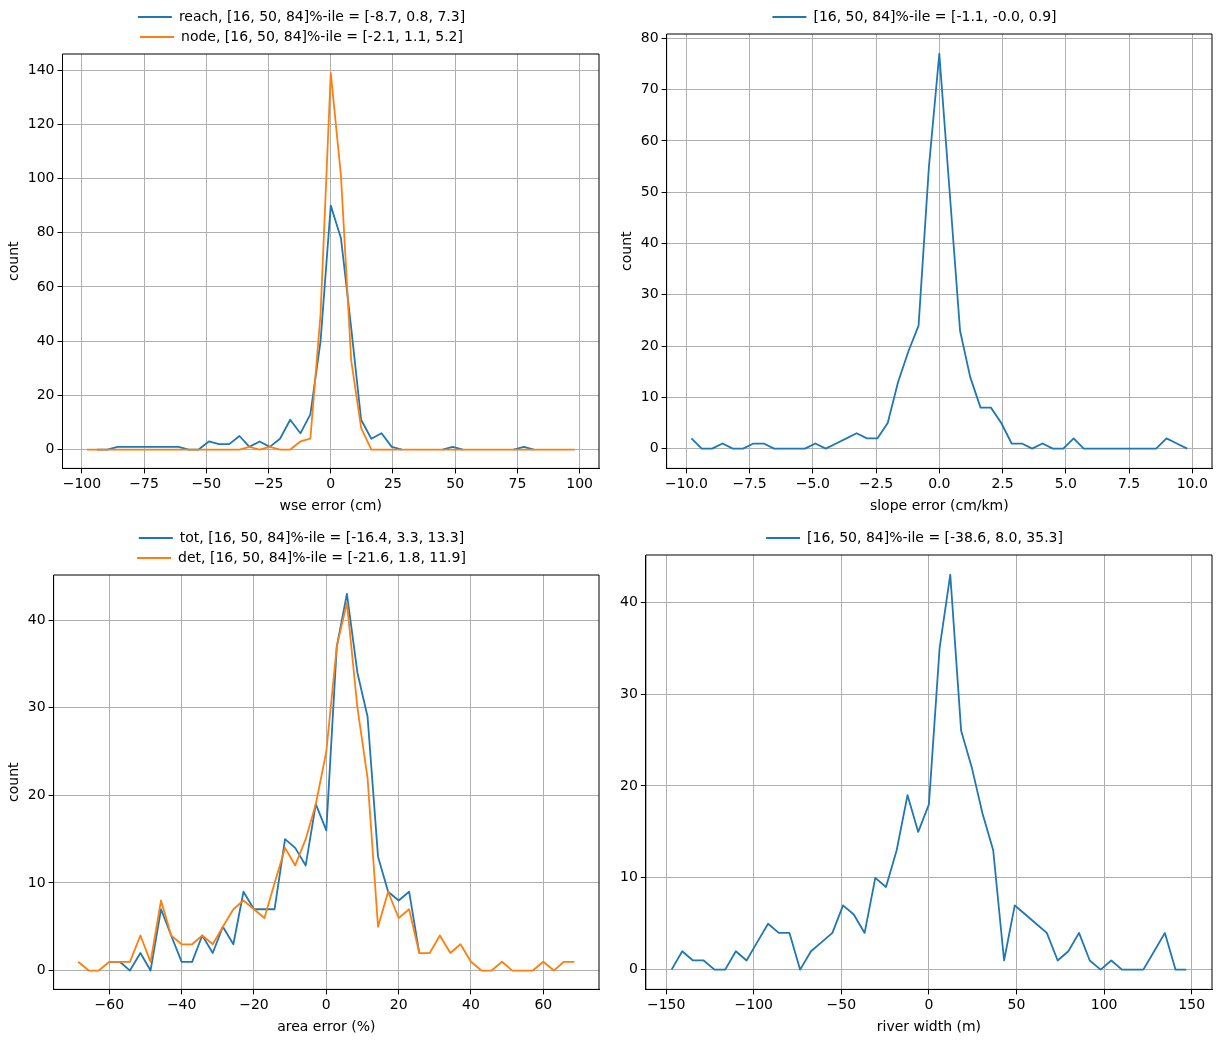 The height and width of the screenshot is (1042, 1226). What do you see at coordinates (1002, 483) in the screenshot?
I see `x-tick-label: 2.5` at bounding box center [1002, 483].